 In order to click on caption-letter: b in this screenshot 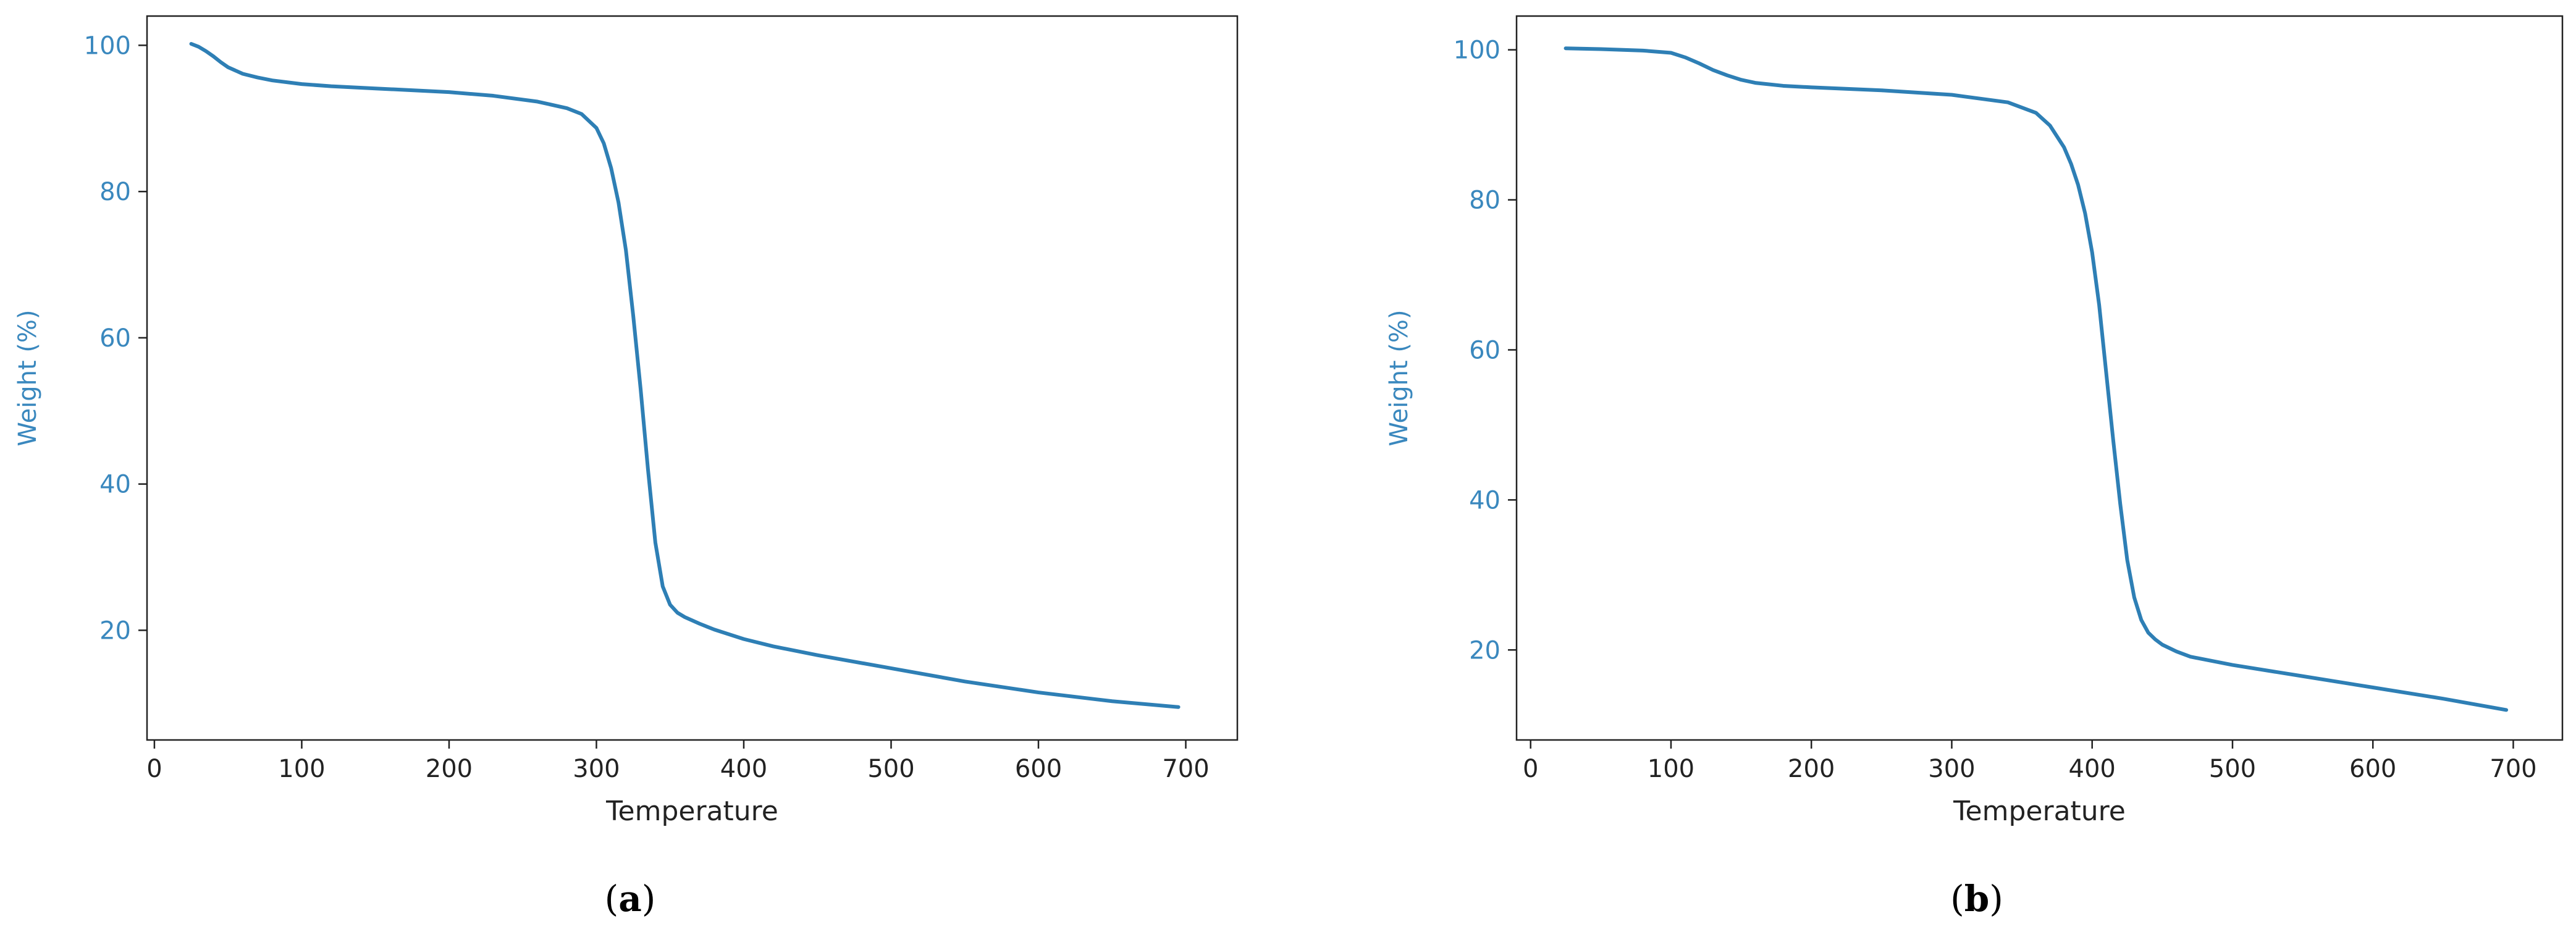, I will do `click(1977, 899)`.